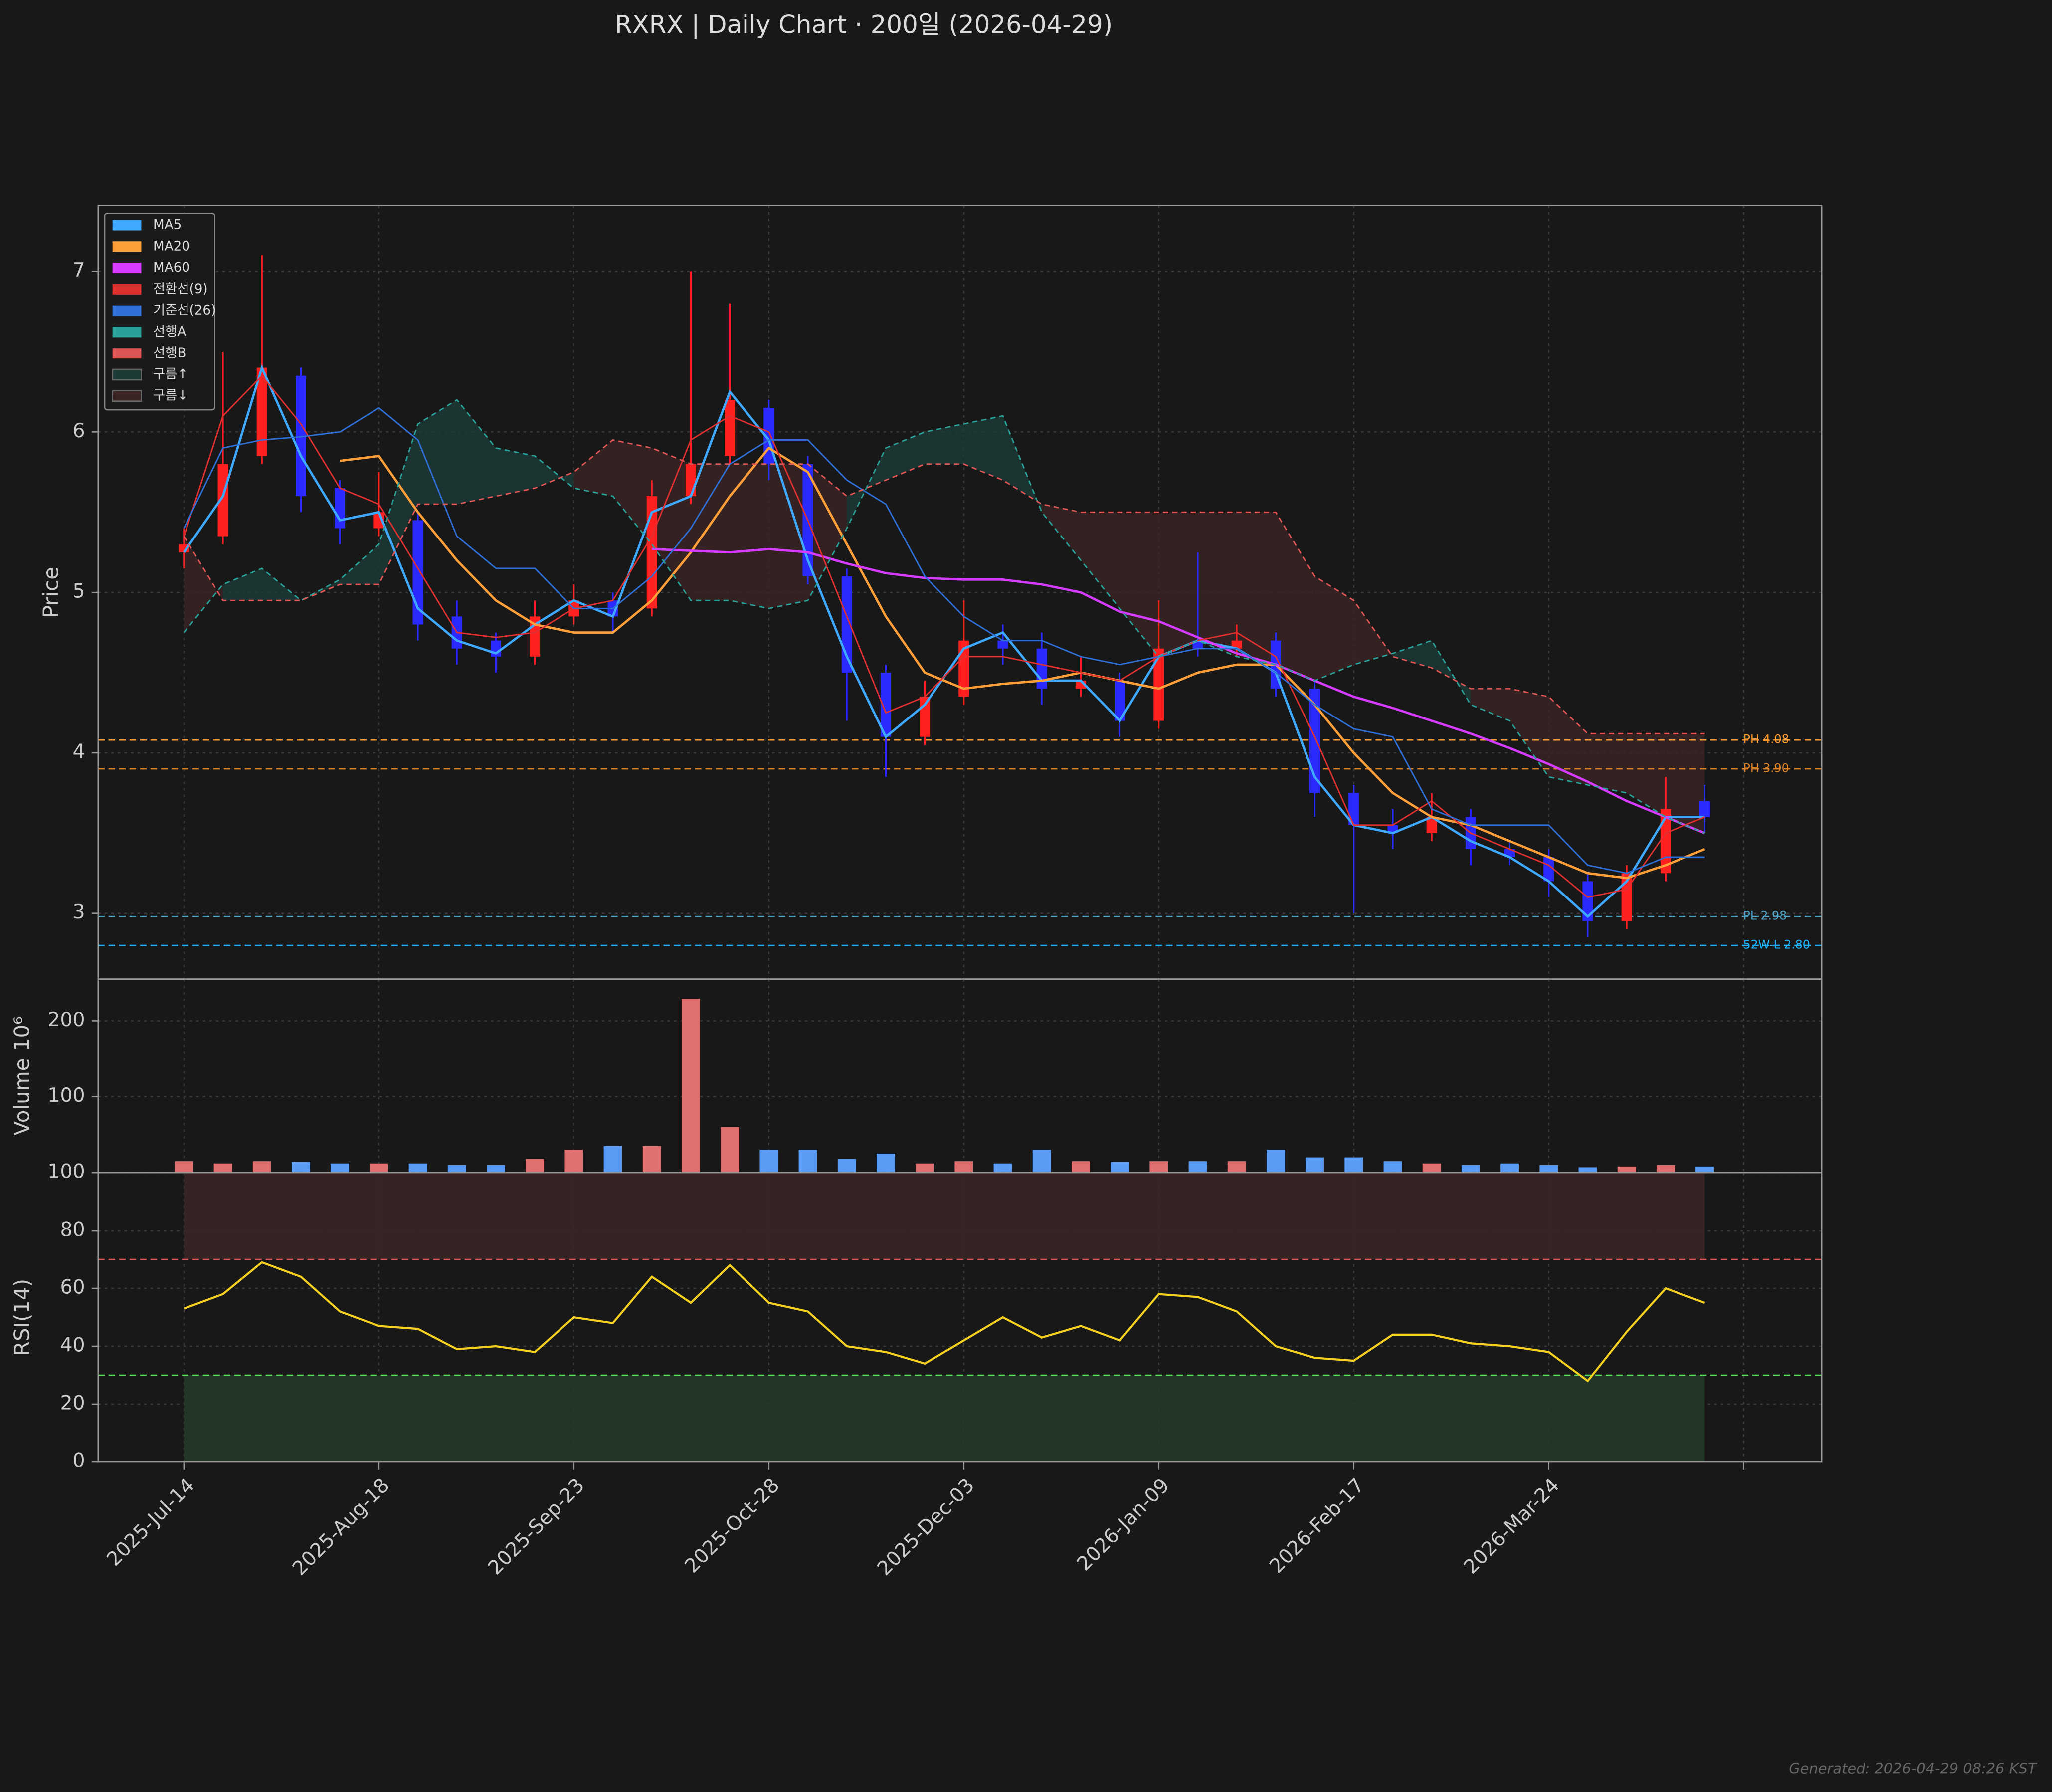  I want to click on y-axis-label: Price, so click(51, 592).